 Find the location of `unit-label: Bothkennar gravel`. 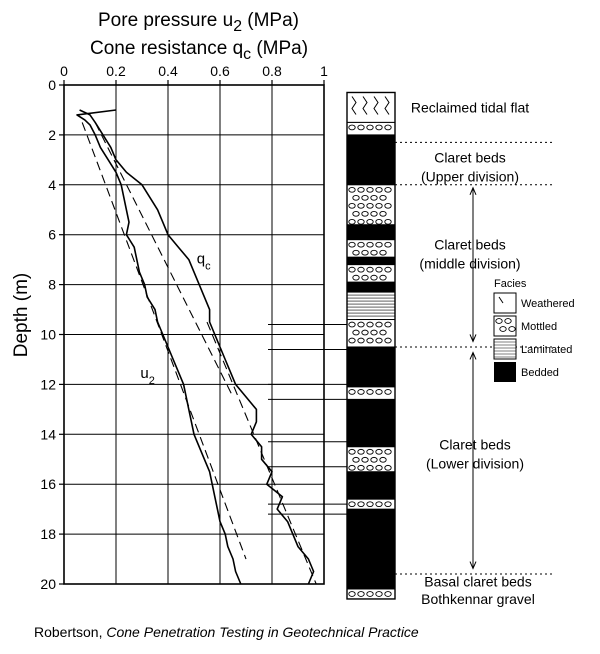

unit-label: Bothkennar gravel is located at coordinates (478, 599).